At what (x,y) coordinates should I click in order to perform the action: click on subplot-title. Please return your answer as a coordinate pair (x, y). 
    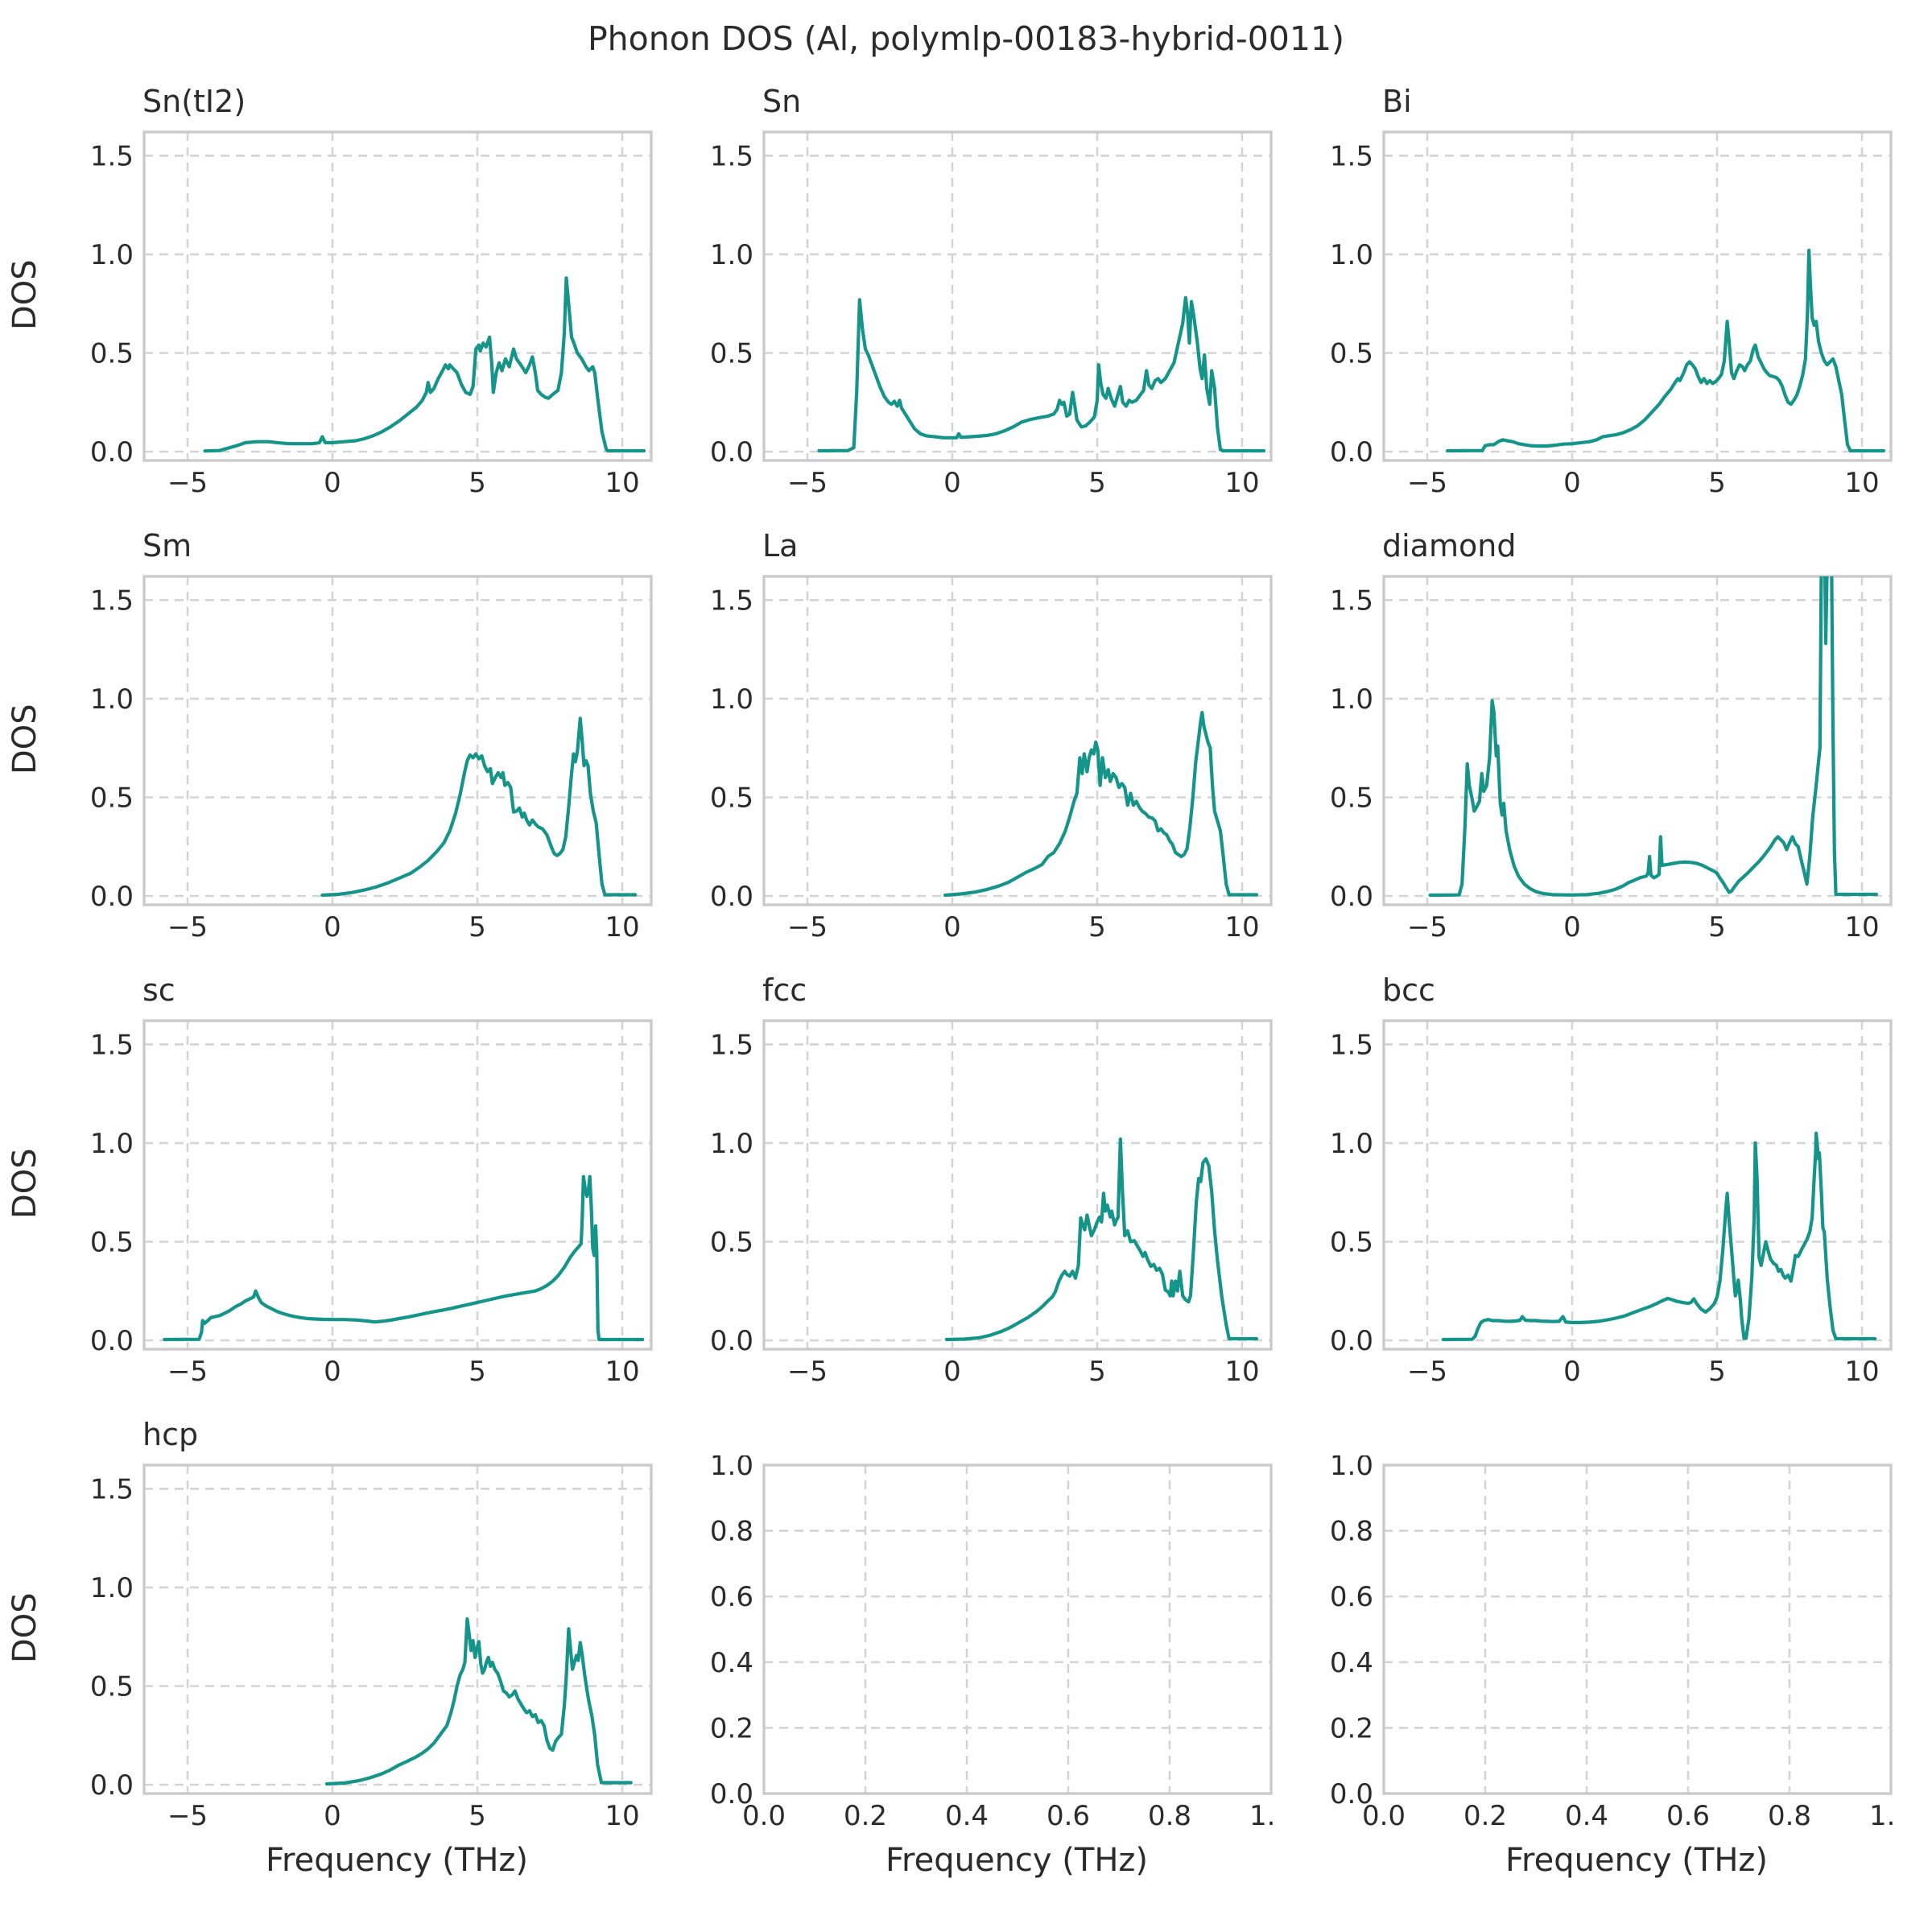
    Looking at the image, I should click on (1600, 1432).